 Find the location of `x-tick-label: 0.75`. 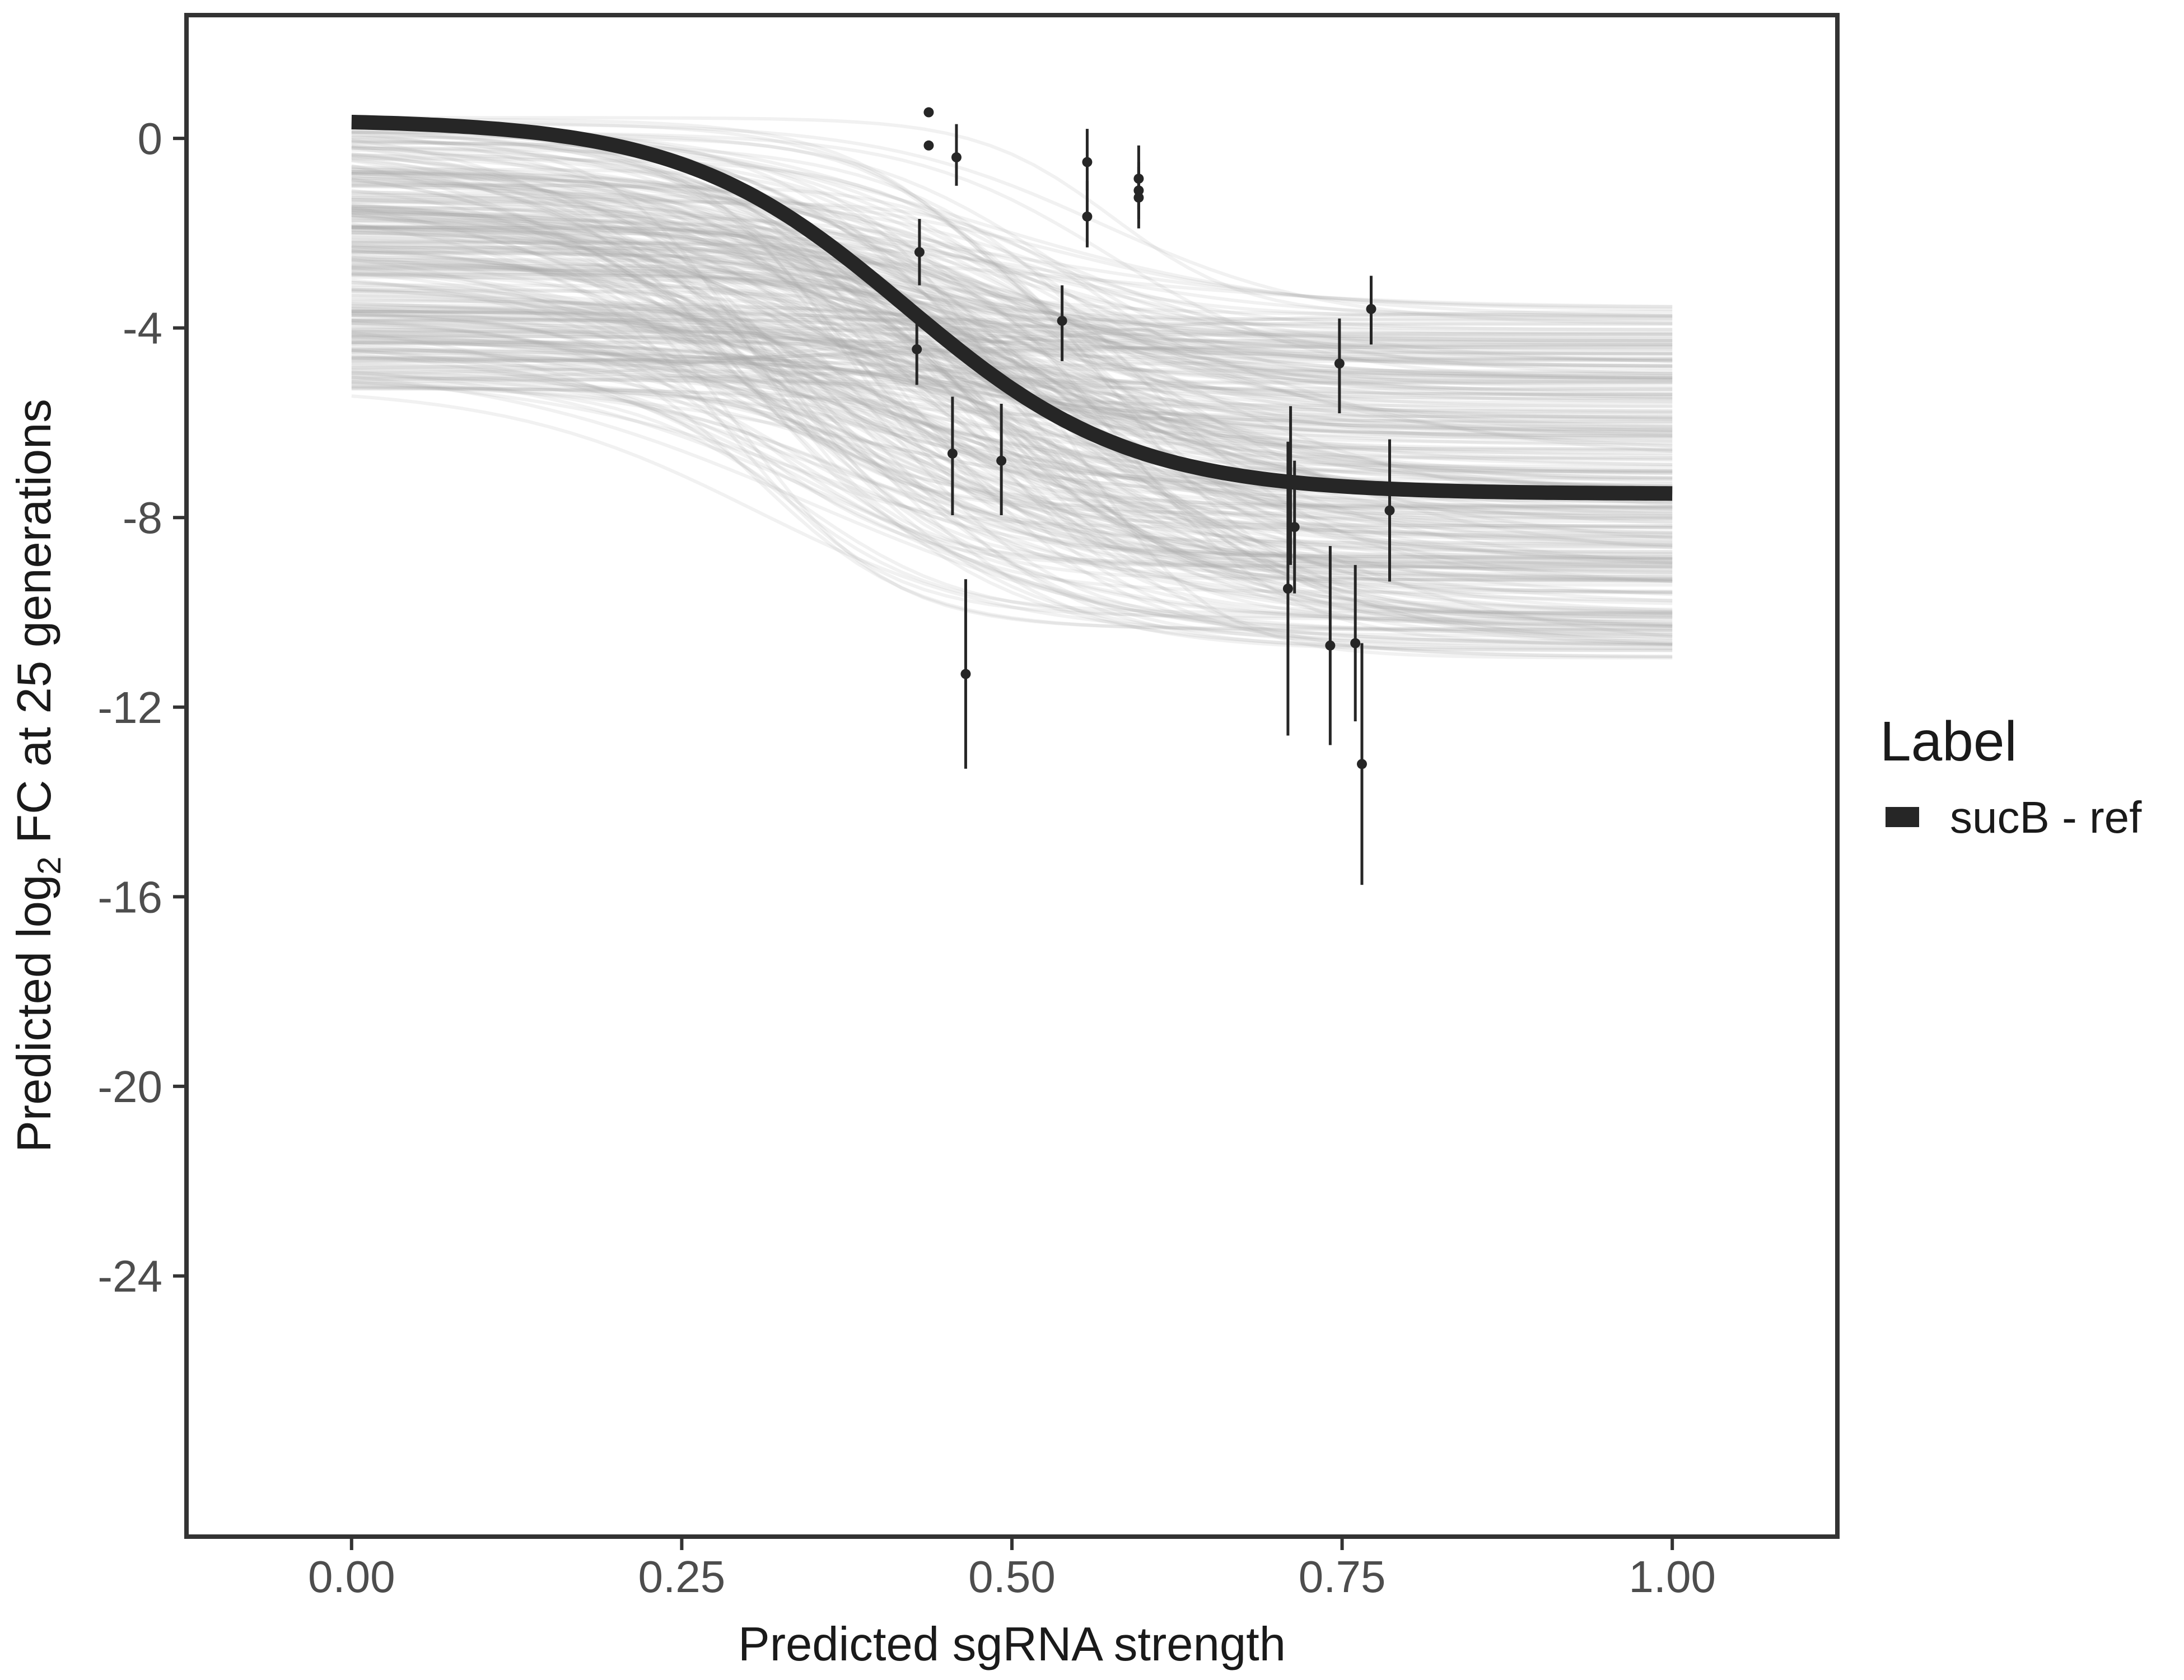

x-tick-label: 0.75 is located at coordinates (1343, 1577).